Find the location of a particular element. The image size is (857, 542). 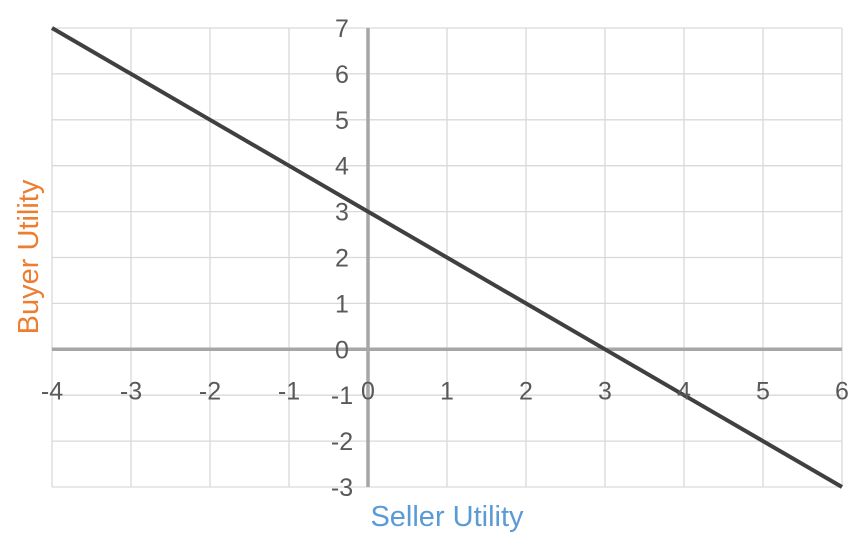

x-tick-label: 3 is located at coordinates (605, 391).